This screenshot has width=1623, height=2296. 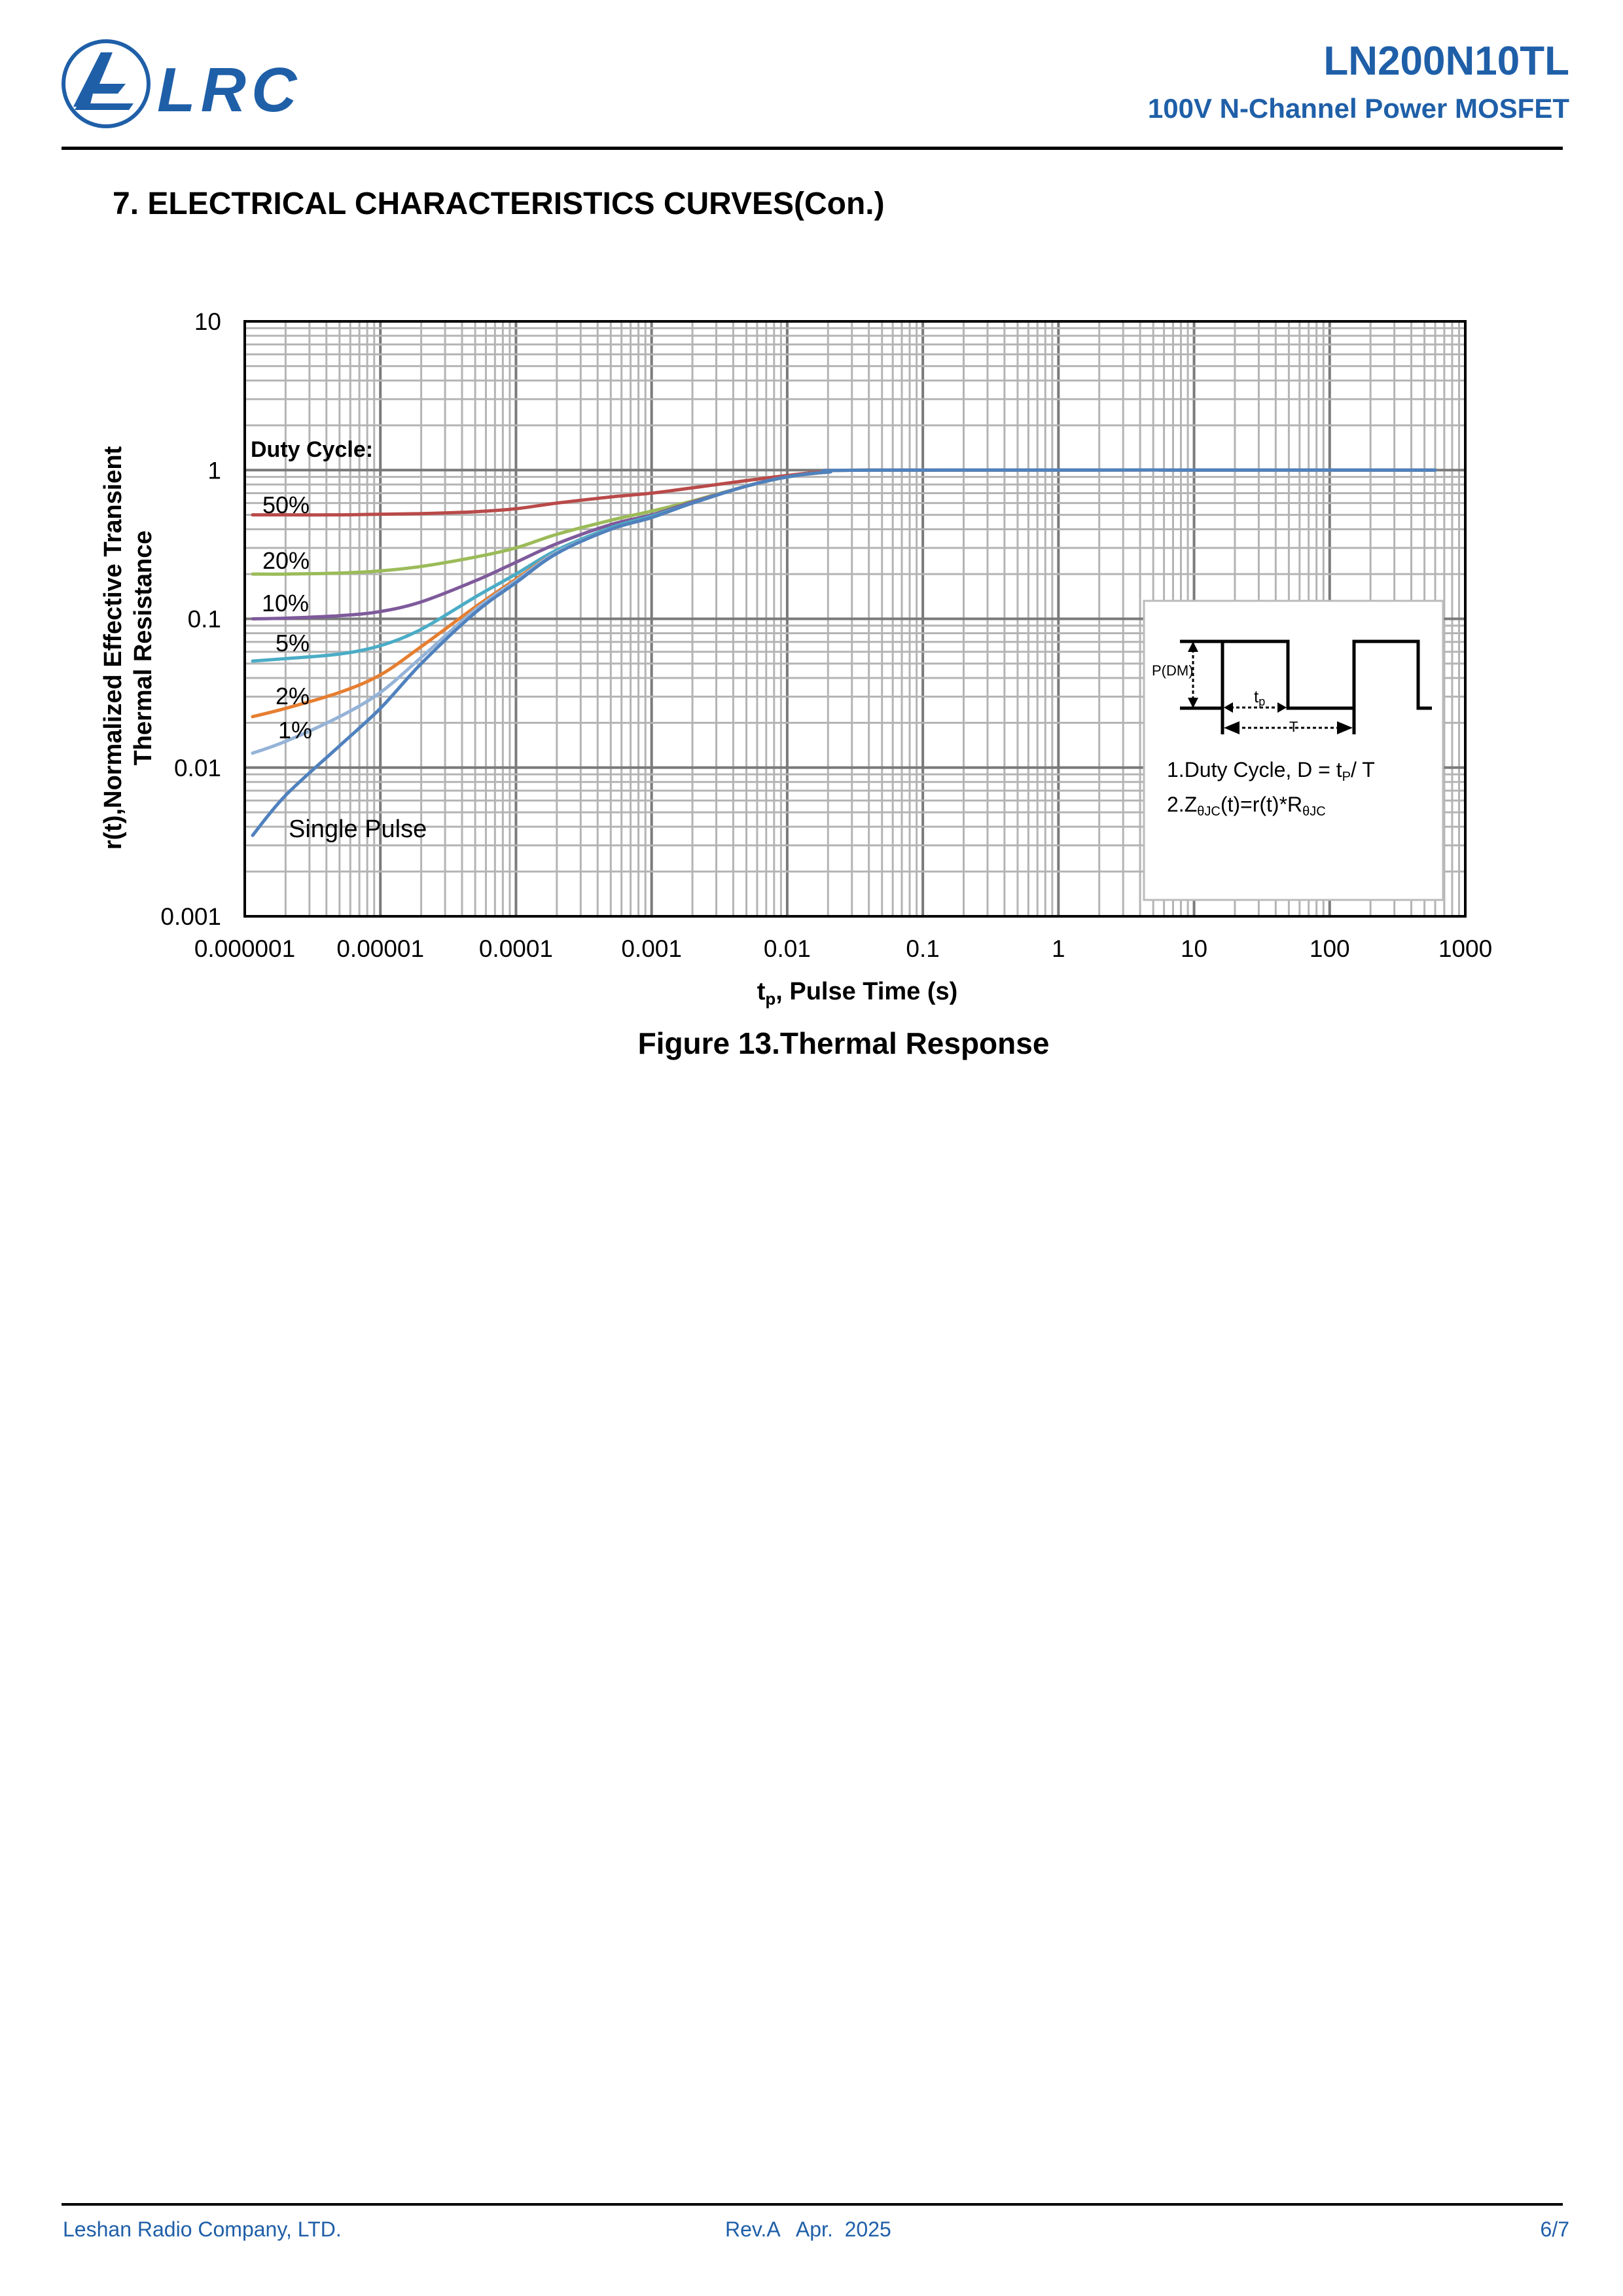 What do you see at coordinates (844, 1043) in the screenshot?
I see `figure-caption: Figure 13.Thermal Response` at bounding box center [844, 1043].